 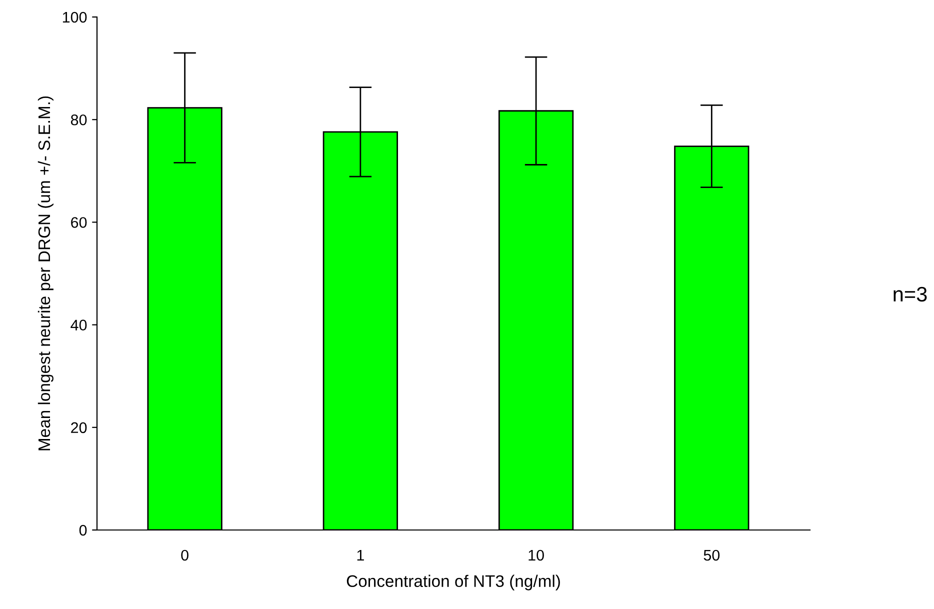 I want to click on y-tick-label: 60, so click(x=79, y=222).